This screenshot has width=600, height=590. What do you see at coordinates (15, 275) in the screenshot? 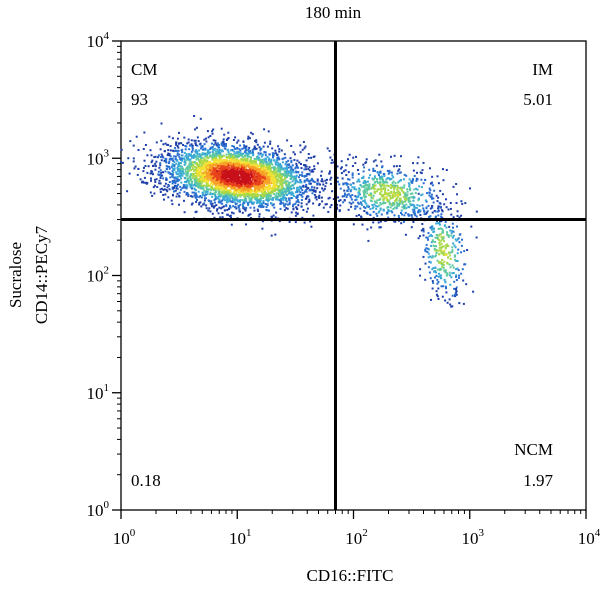
I see `y-axis-label-line-1: Sucralose` at bounding box center [15, 275].